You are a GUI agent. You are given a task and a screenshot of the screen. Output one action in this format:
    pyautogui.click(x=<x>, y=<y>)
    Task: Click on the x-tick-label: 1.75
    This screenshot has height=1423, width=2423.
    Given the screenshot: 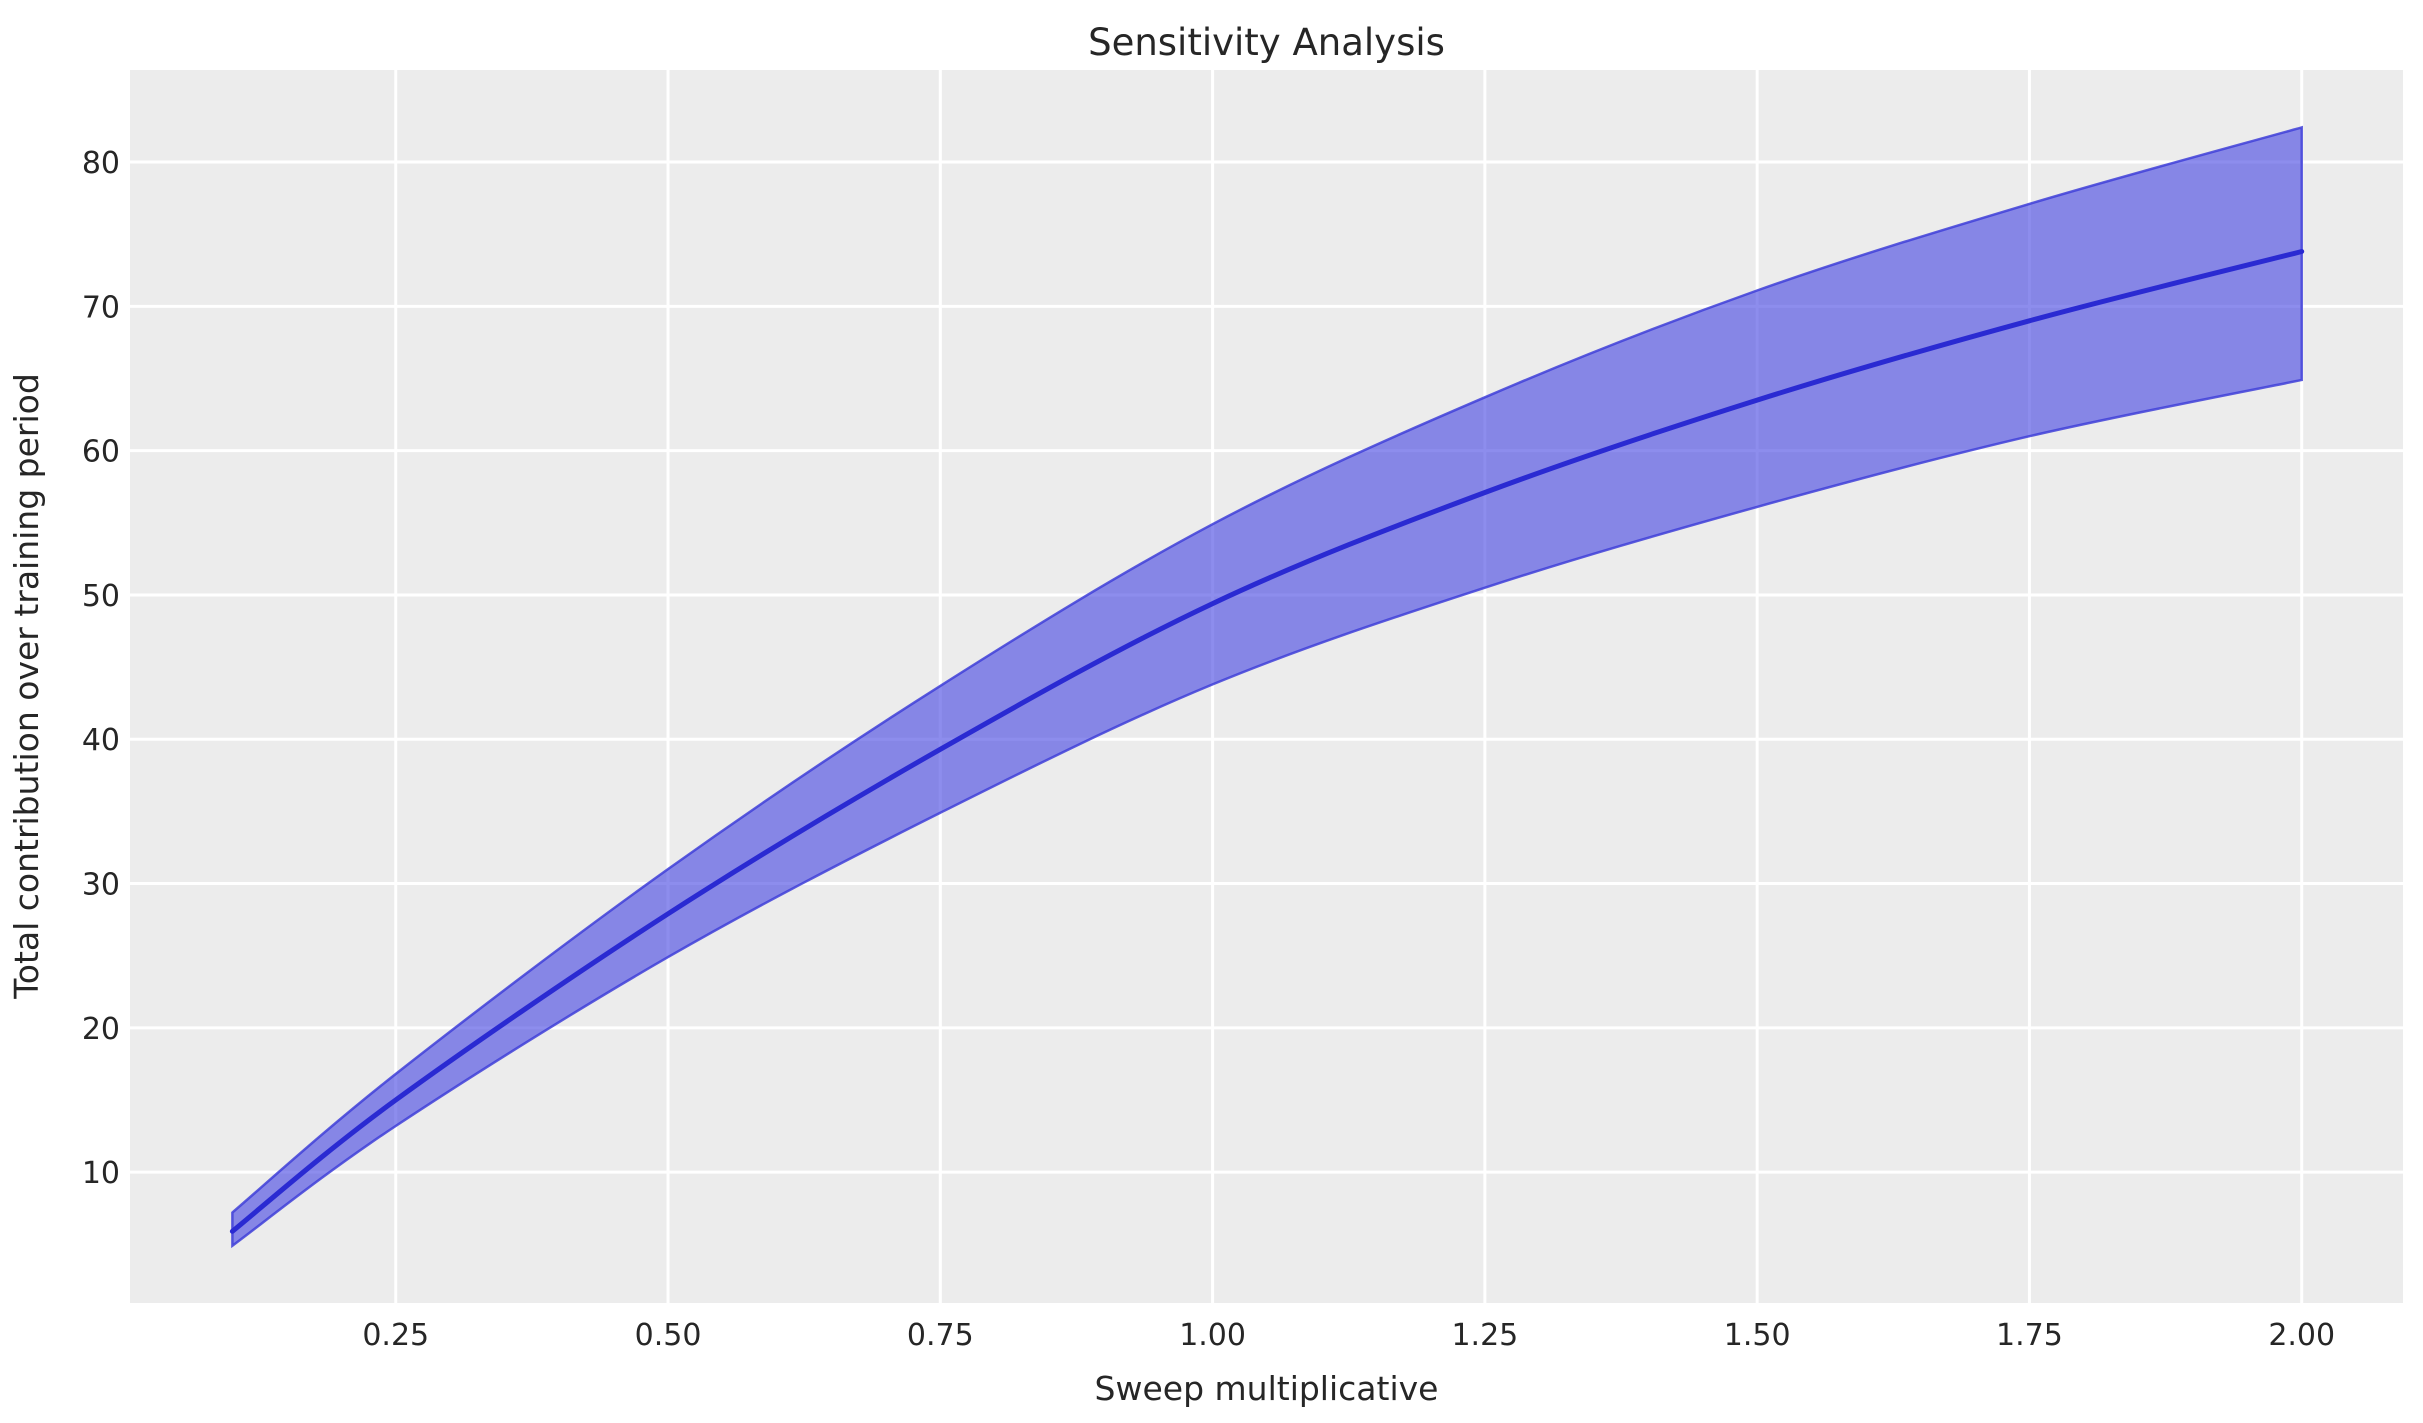 What is the action you would take?
    pyautogui.click(x=2029, y=1335)
    